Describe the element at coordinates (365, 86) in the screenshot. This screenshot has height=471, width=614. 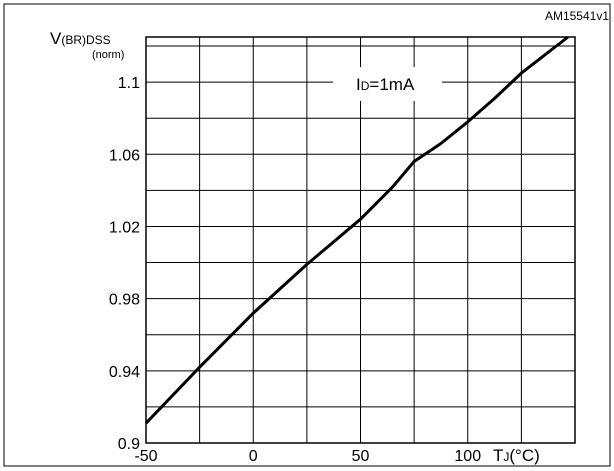
I see `annotation-sub: D` at that location.